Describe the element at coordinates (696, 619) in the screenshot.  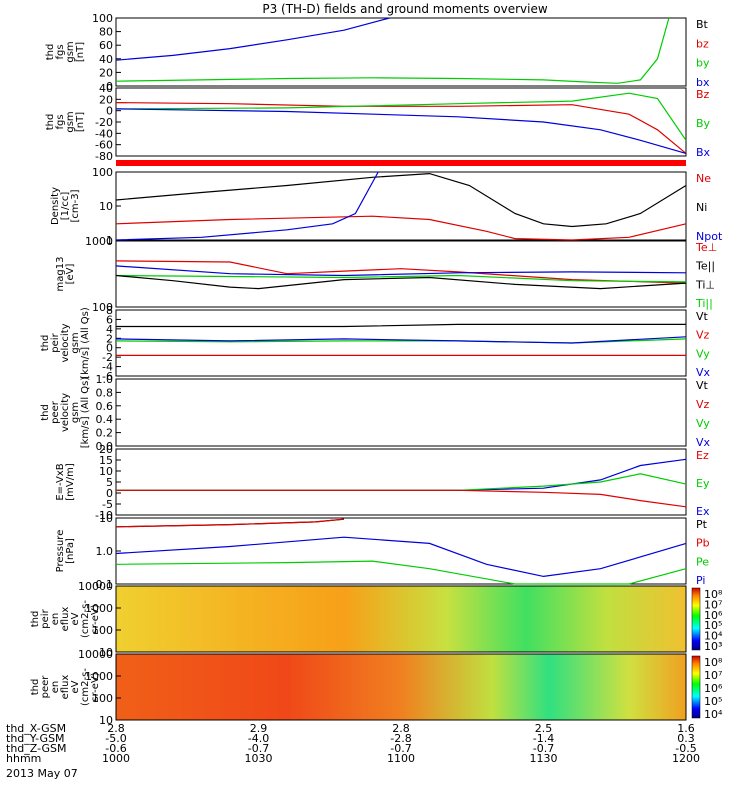
I see `colorbar-p9` at that location.